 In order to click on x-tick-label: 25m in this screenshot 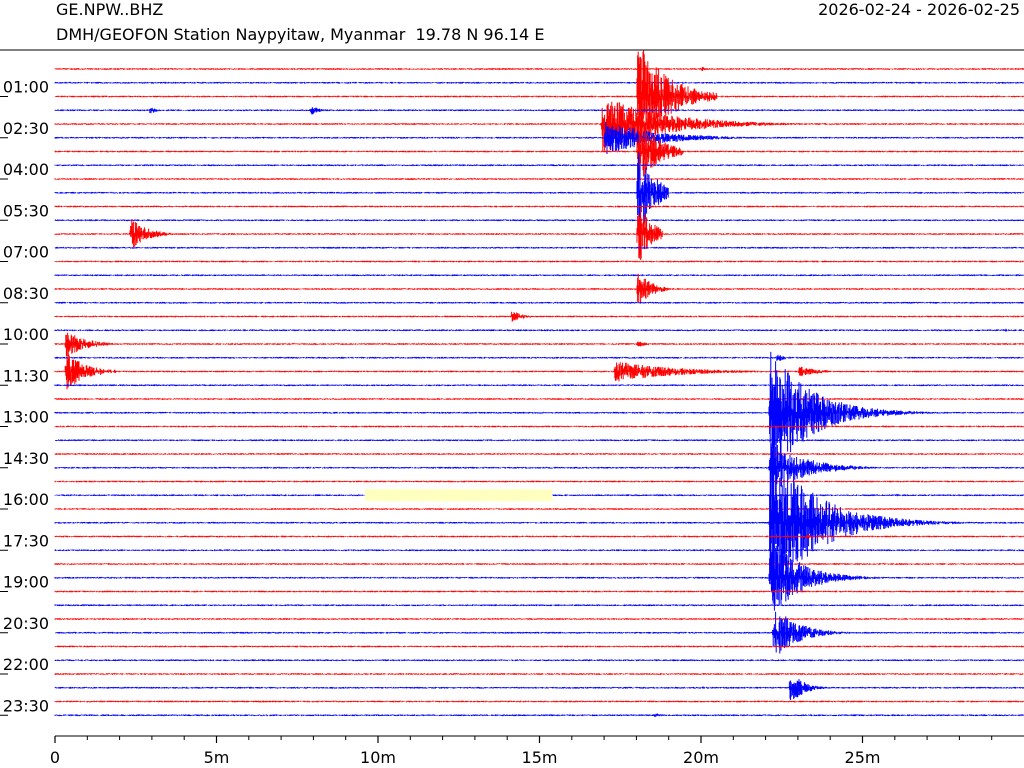, I will do `click(863, 757)`.